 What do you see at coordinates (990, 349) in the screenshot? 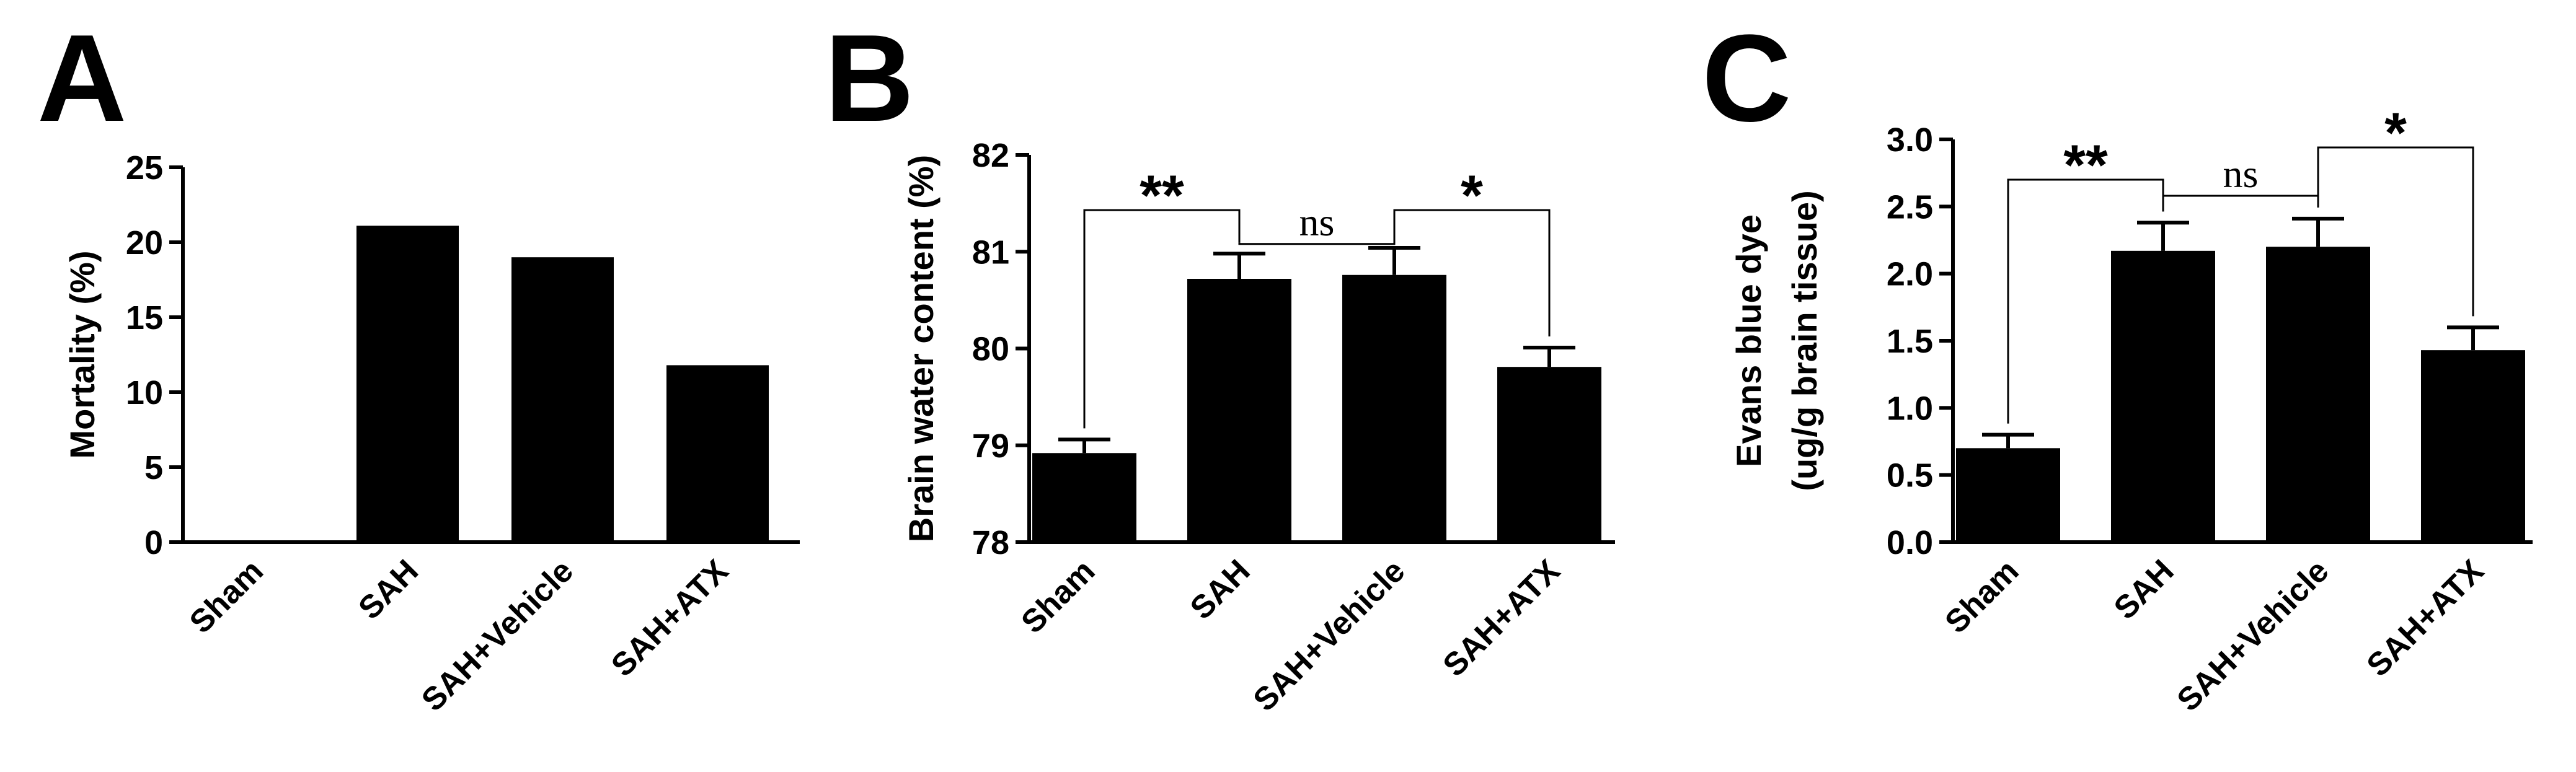
I see `y-tick-label: 80` at bounding box center [990, 349].